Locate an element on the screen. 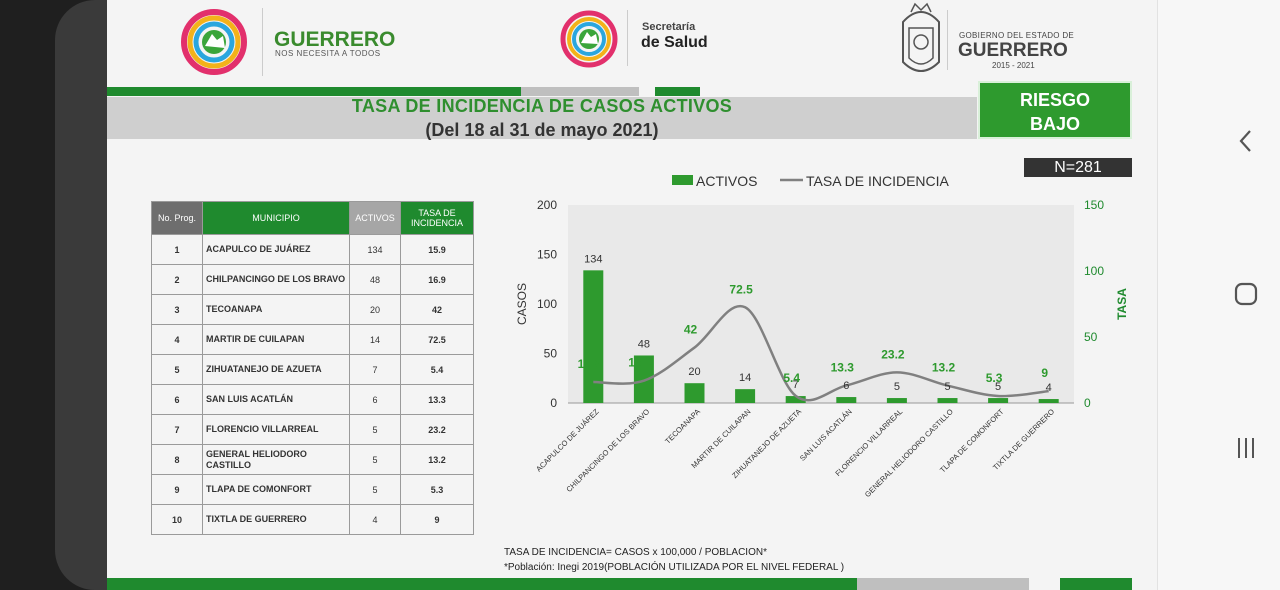 The width and height of the screenshot is (1280, 590). bar-data-label: 7 is located at coordinates (796, 385).